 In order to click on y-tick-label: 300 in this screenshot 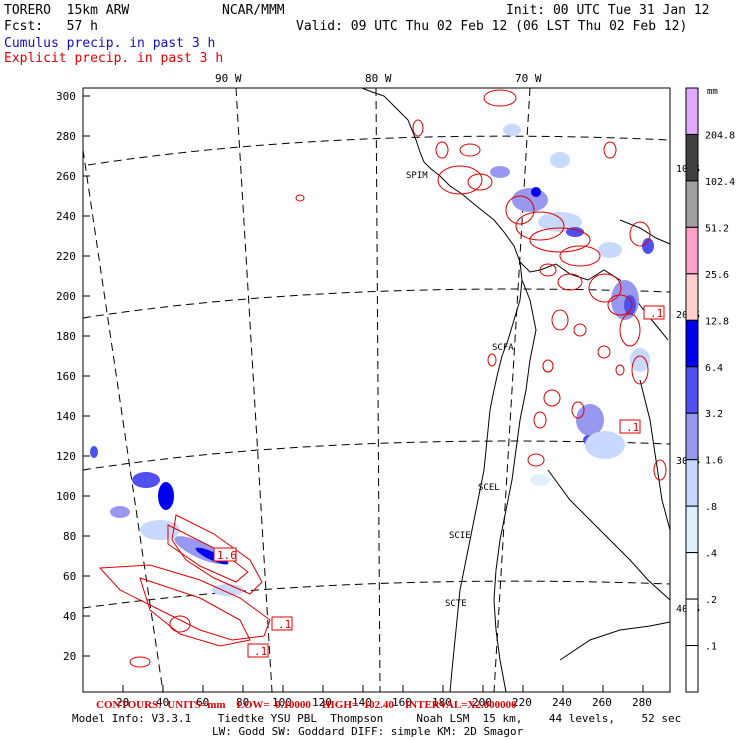, I will do `click(66, 96)`.